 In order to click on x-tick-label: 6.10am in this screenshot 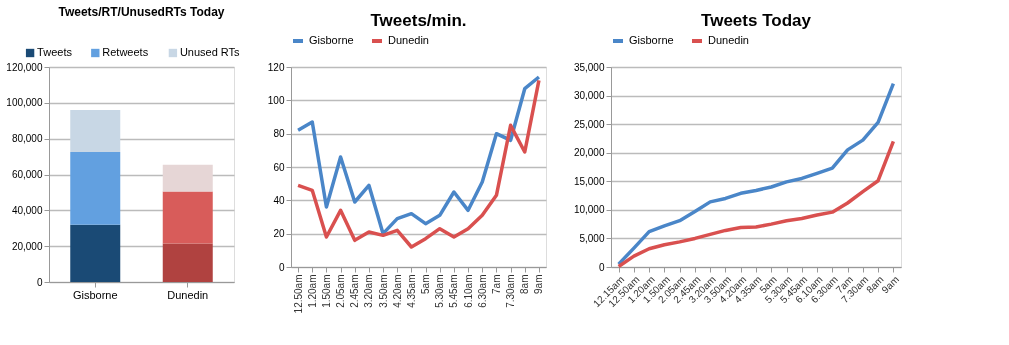, I will do `click(468, 291)`.